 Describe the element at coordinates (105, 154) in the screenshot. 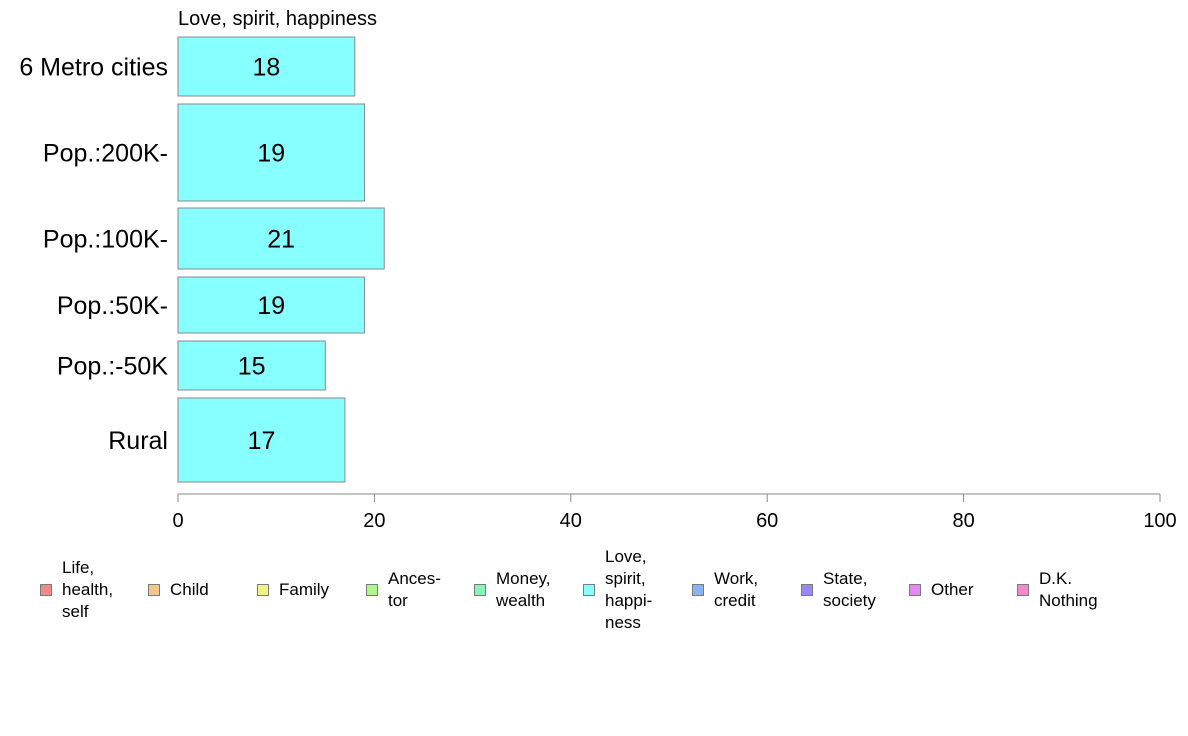

I see `category-label: Pop.:200K-` at that location.